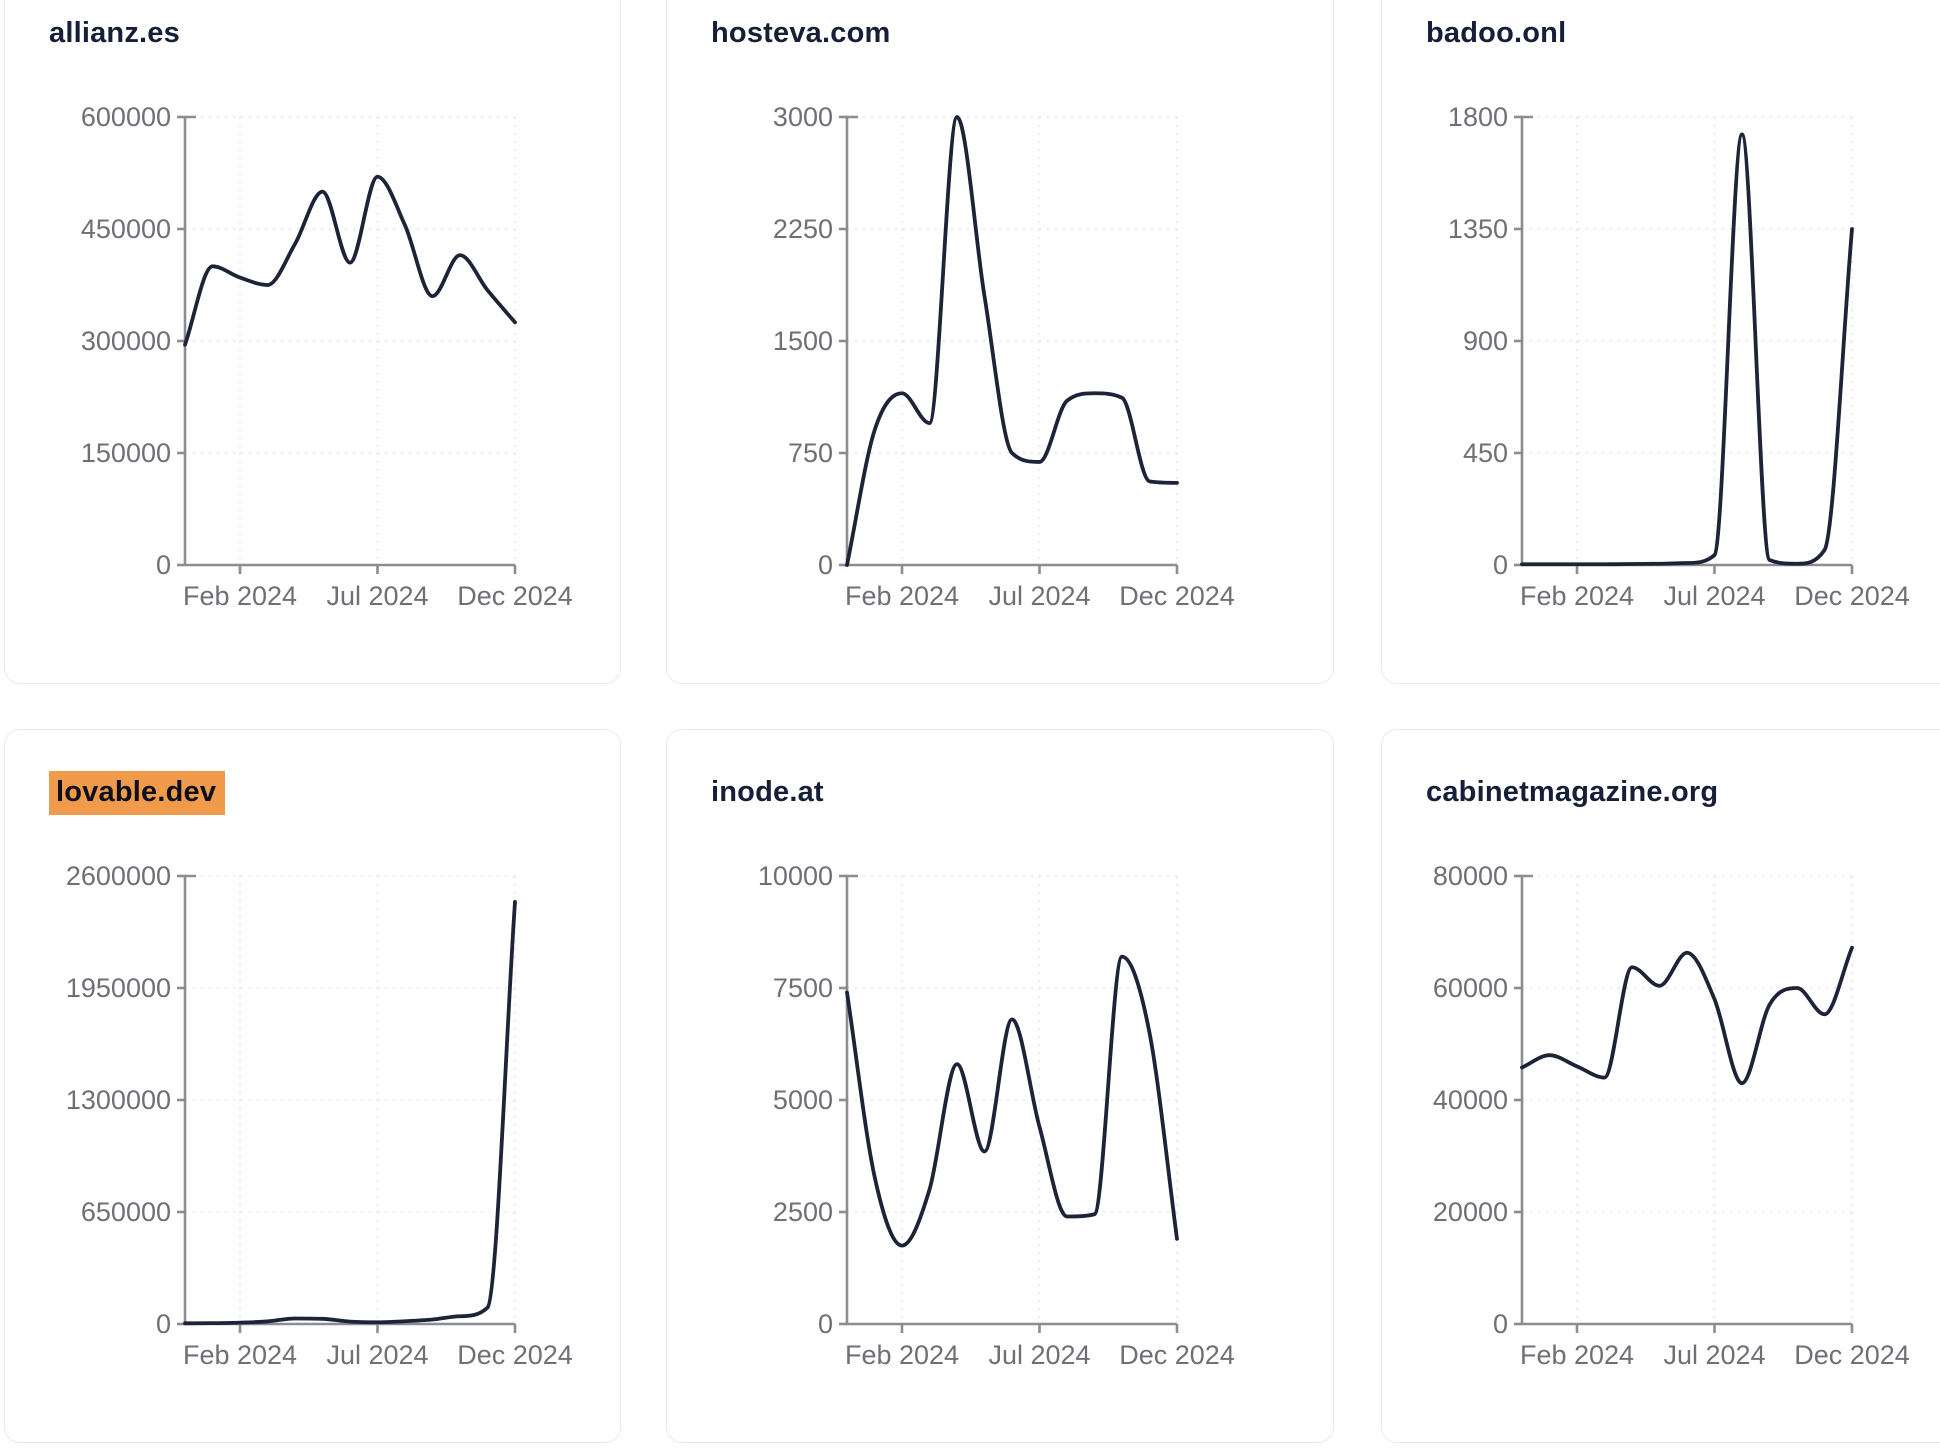  I want to click on trend-chart-svg: 0 750 1500 2250 3000 Feb 2024 Jul 2024 Dec 2024, so click(1004, 356).